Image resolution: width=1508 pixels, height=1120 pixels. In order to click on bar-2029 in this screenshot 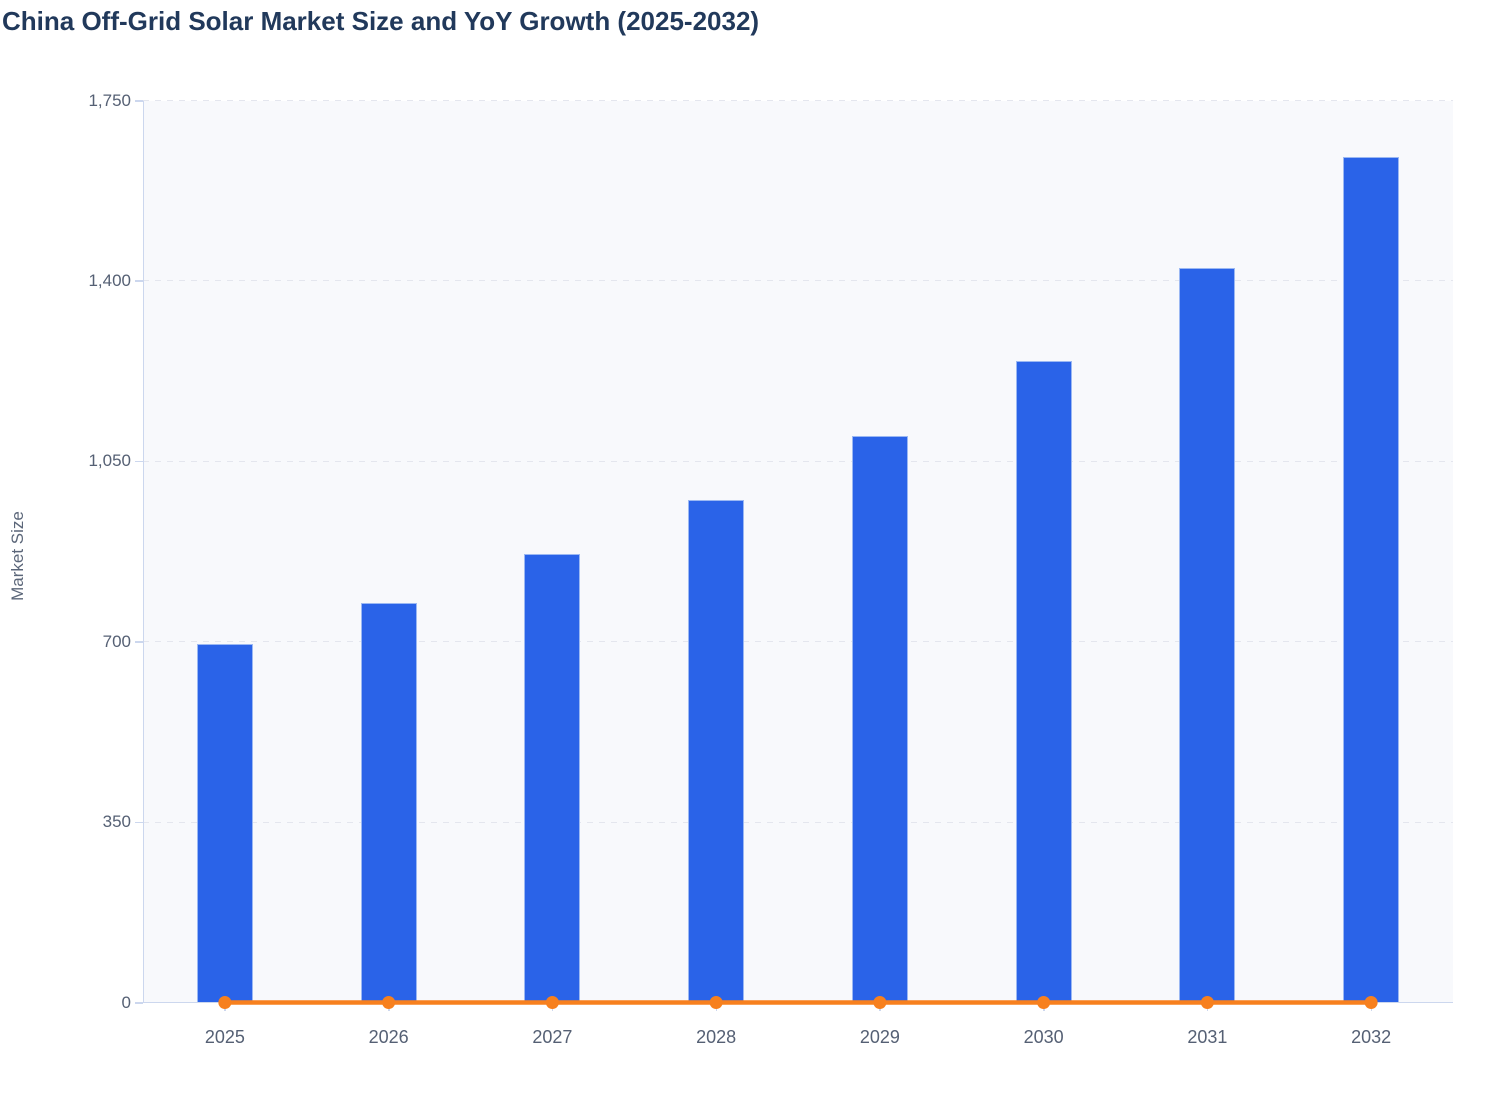, I will do `click(879, 719)`.